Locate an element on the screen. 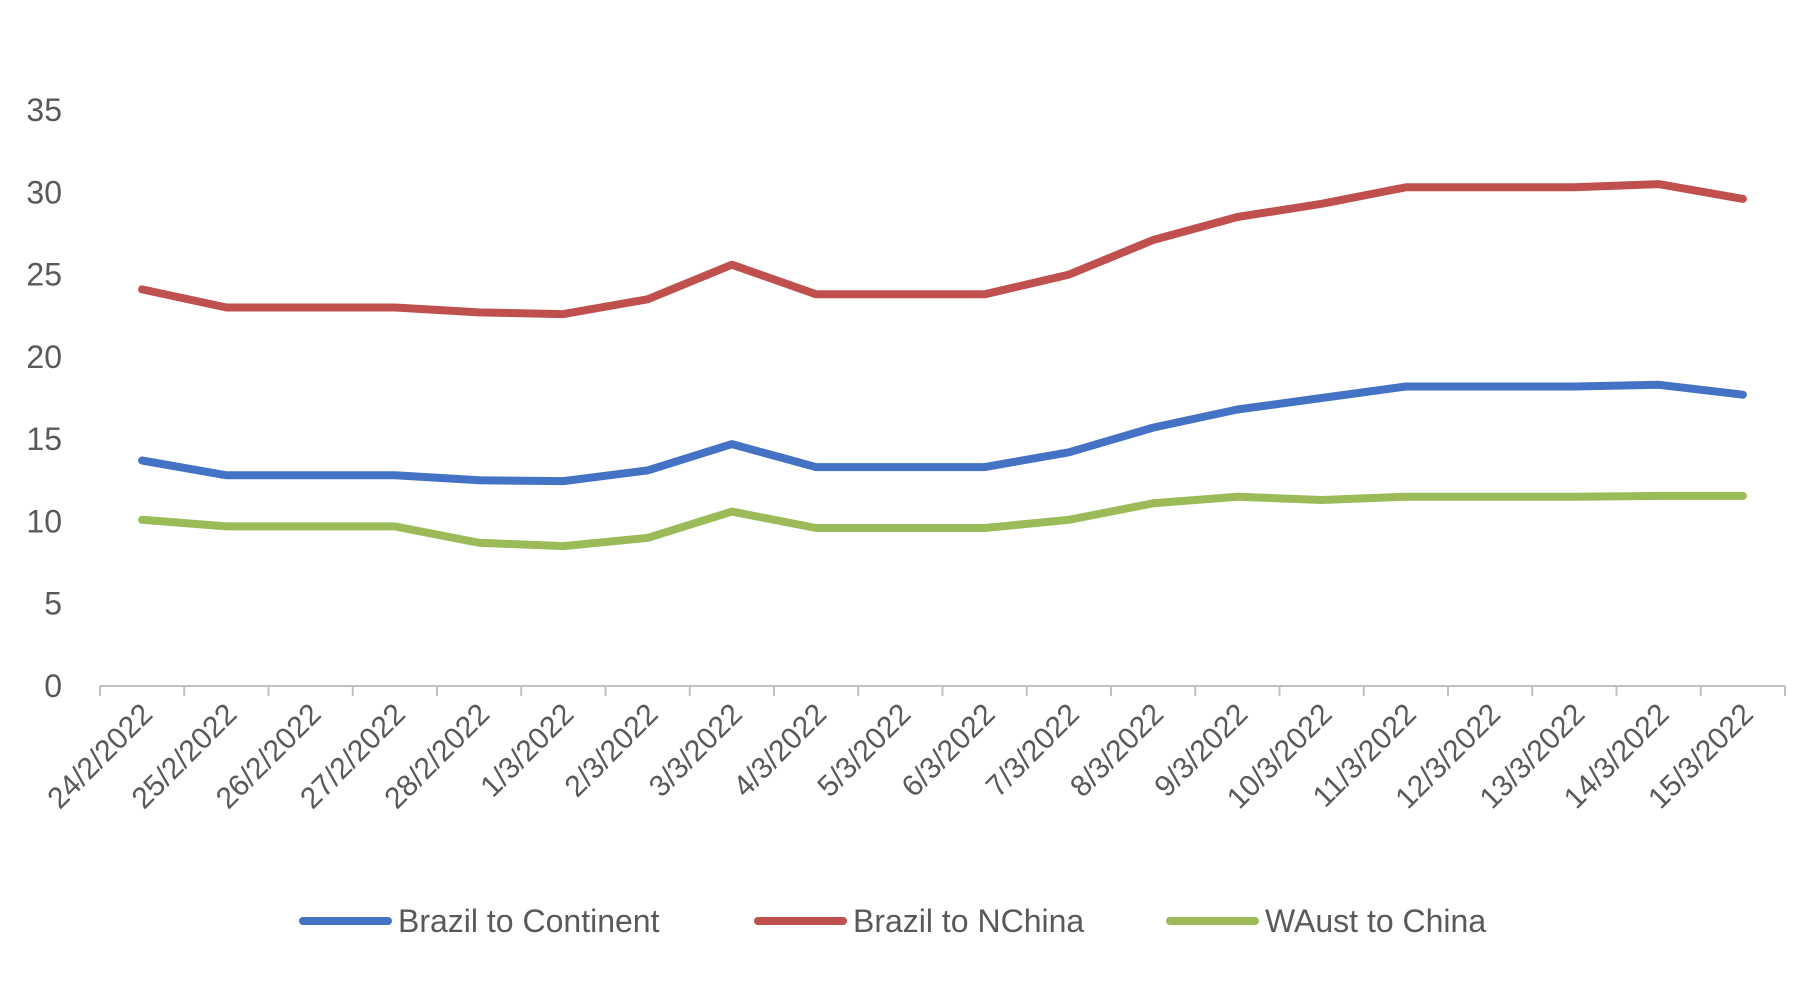 Image resolution: width=1800 pixels, height=984 pixels. y-axis-ticks: 0 5 10 15 20 25 30 35 is located at coordinates (44, 398).